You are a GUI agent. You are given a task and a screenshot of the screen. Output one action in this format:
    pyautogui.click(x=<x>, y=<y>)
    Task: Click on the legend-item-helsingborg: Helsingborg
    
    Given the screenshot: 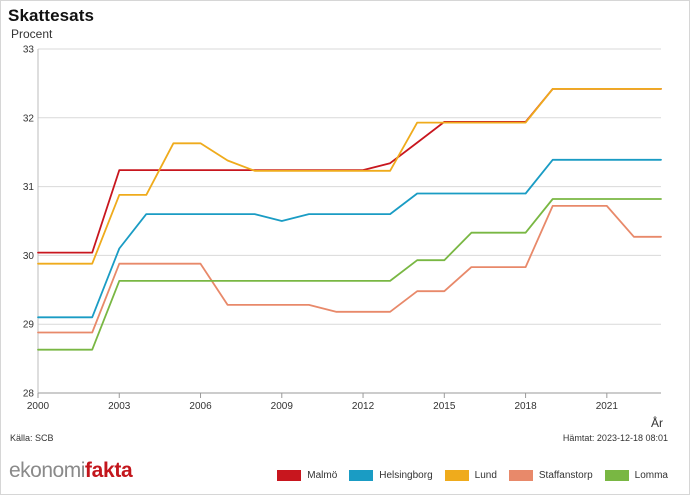 What is the action you would take?
    pyautogui.click(x=391, y=475)
    